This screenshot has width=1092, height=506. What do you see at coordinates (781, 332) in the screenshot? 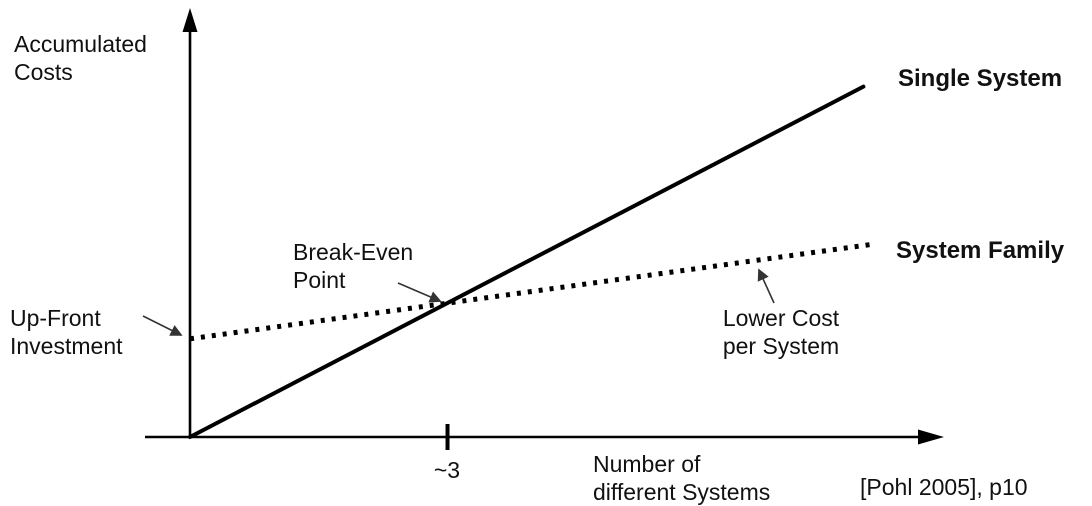
I see `lower-cost-label: Lower Cost per System` at bounding box center [781, 332].